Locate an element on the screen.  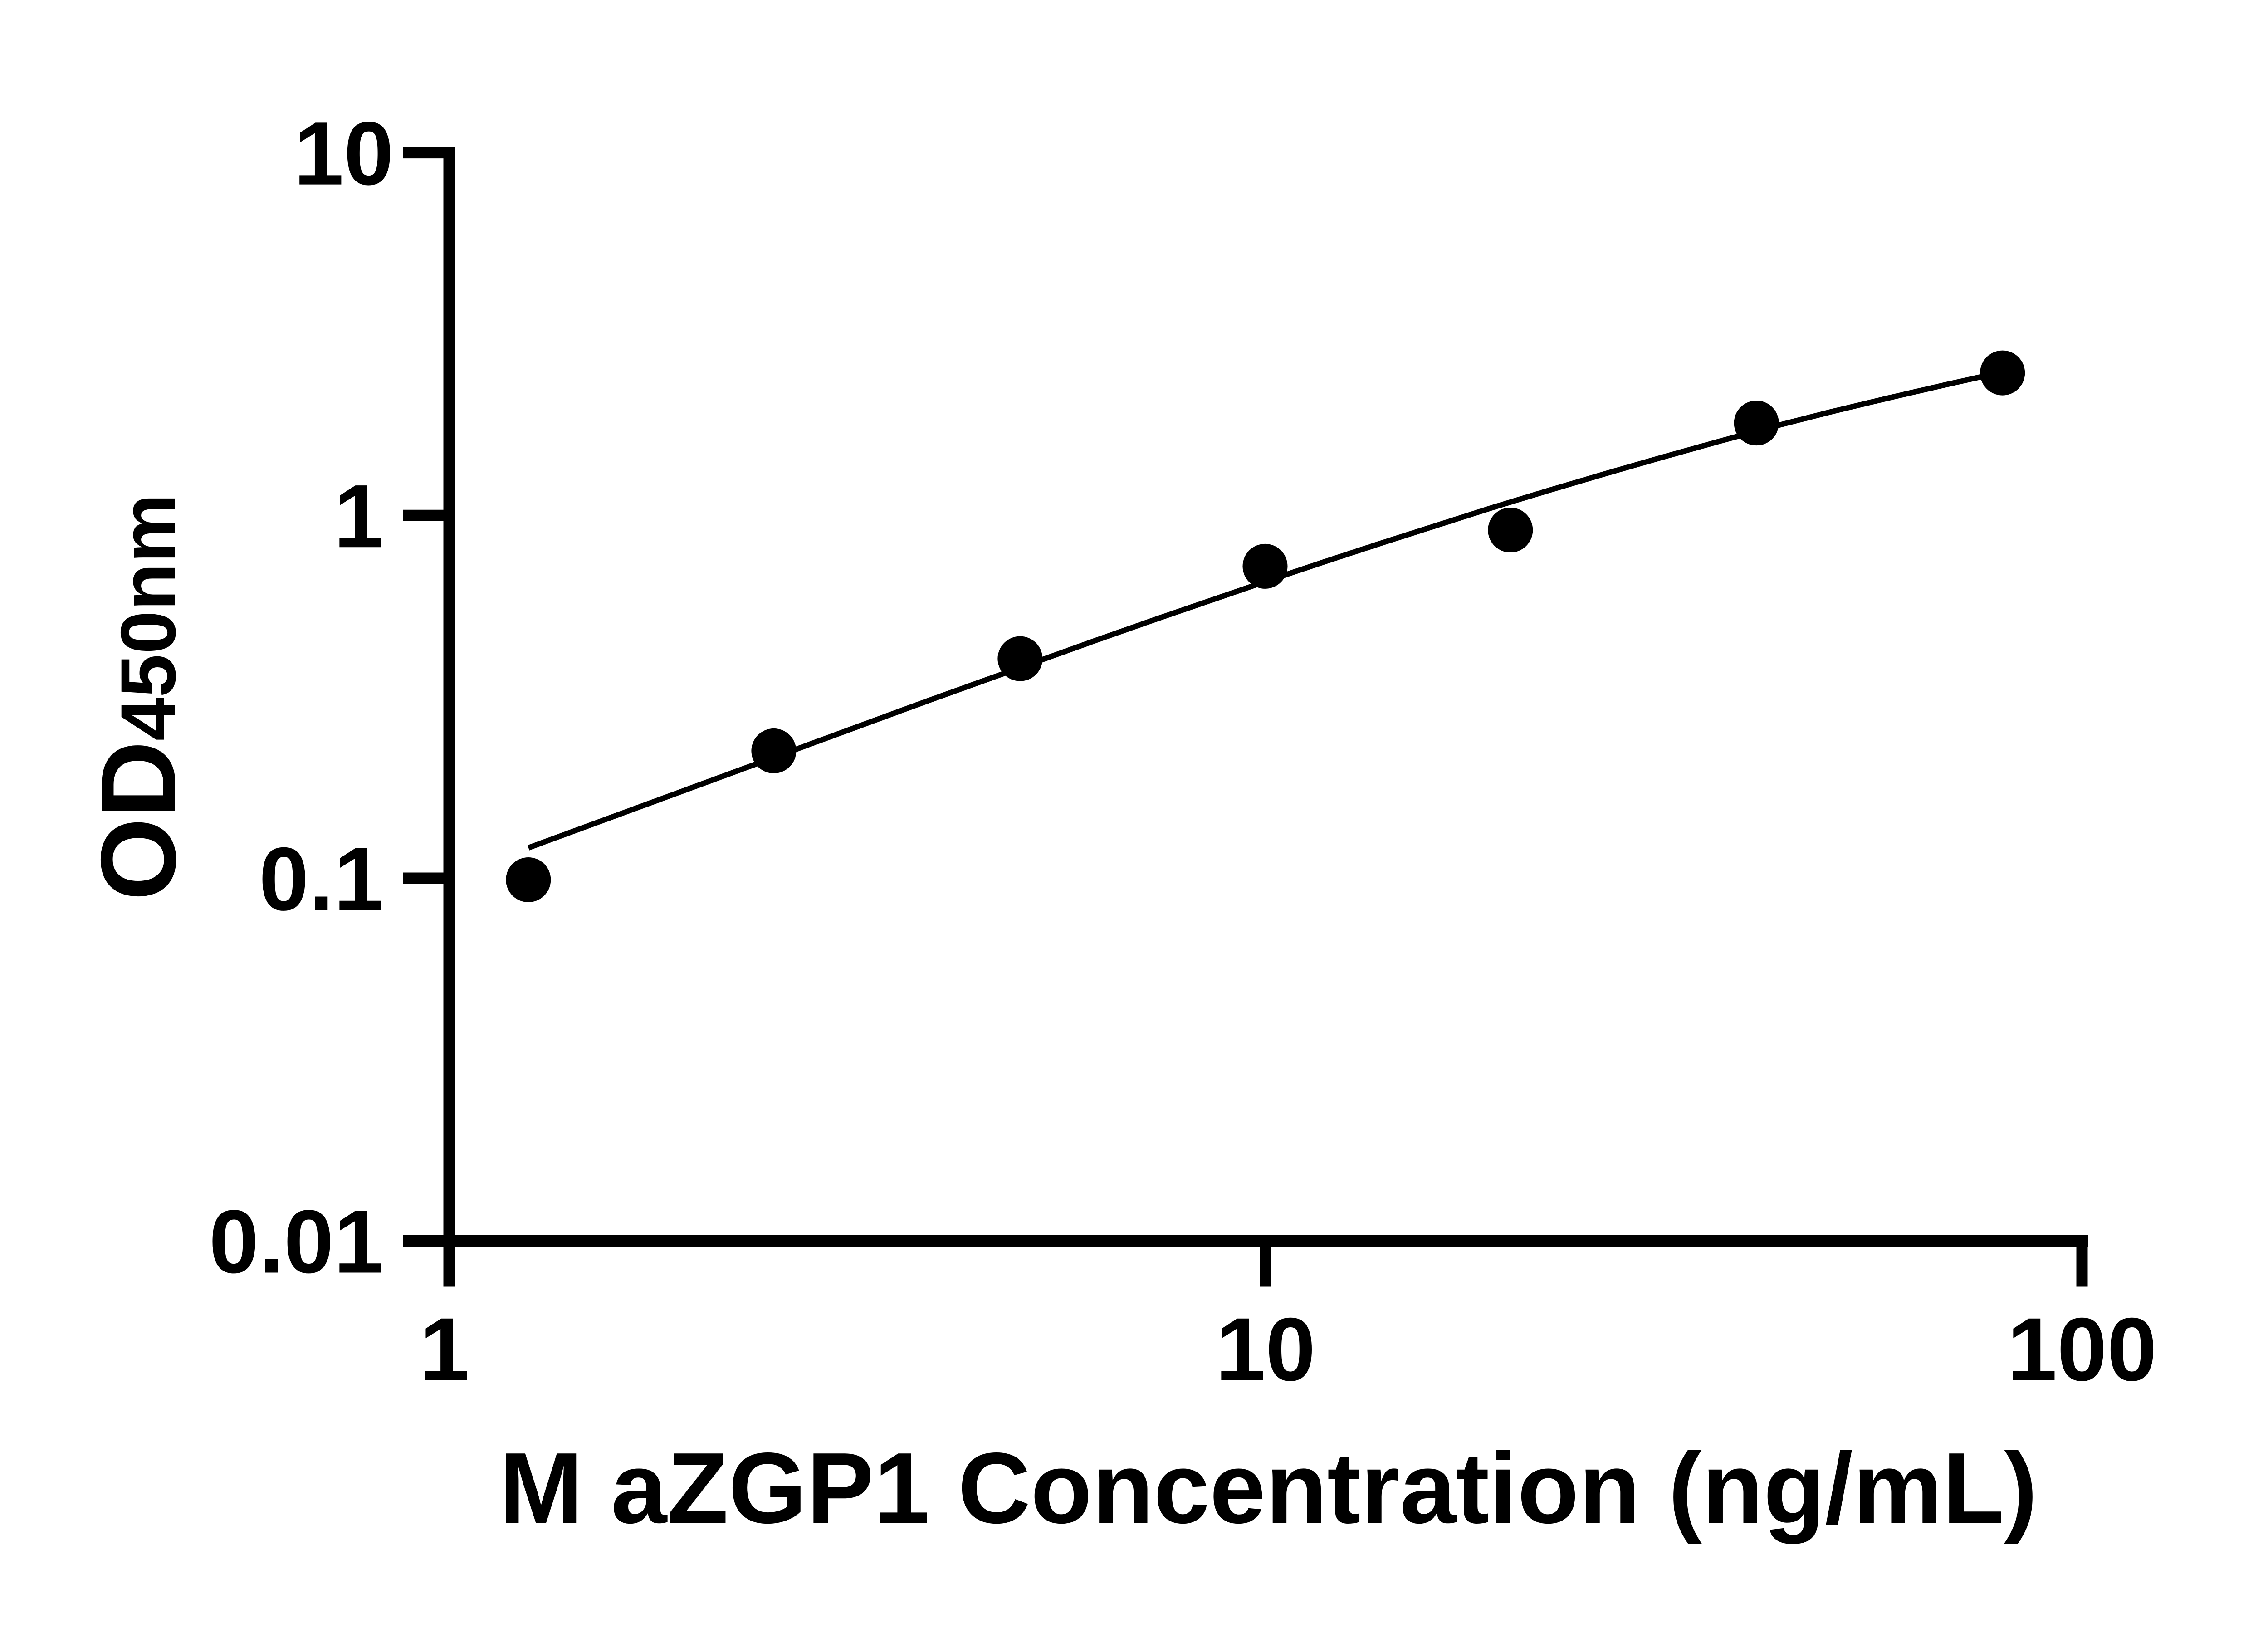
svg-text: M aZGP1 Concentration (ng/mL) is located at coordinates (1269, 1488).